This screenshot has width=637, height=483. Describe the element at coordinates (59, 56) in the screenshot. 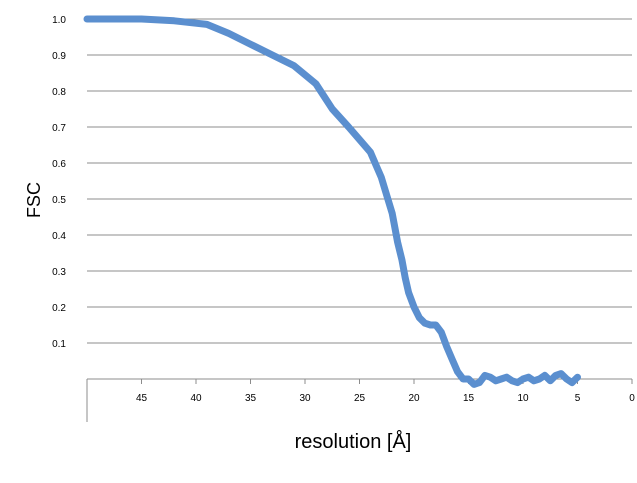

I see `y-tick-label: 0.9` at that location.